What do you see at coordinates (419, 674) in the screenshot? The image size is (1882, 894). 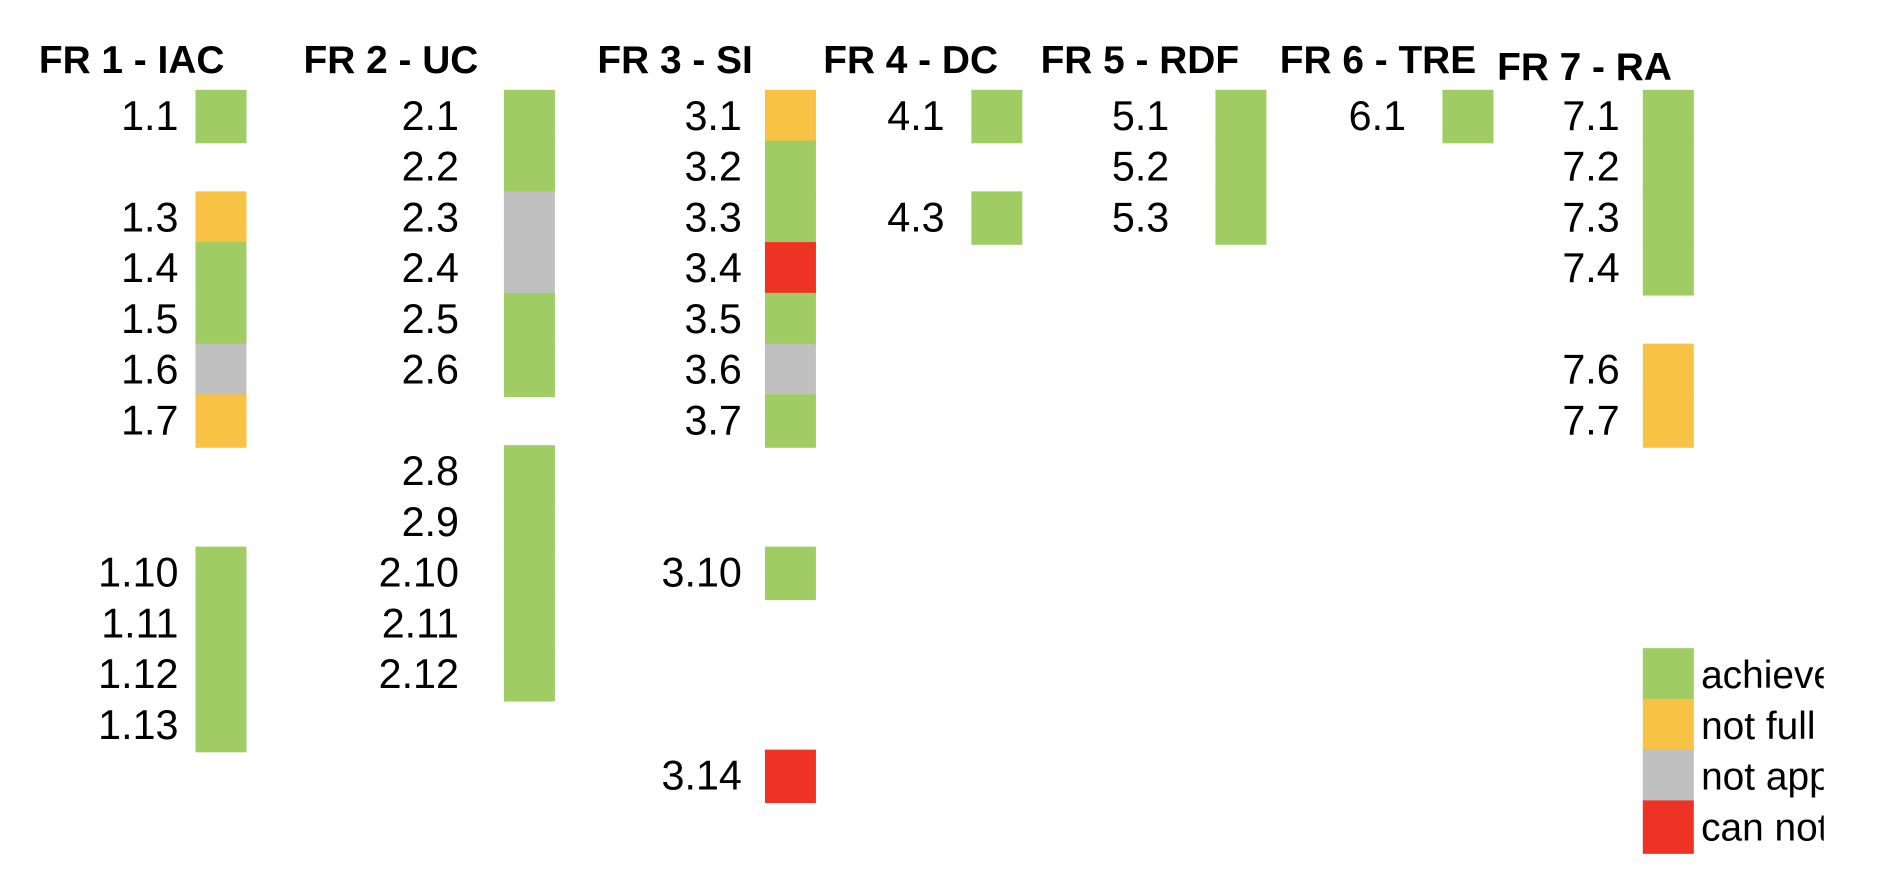 I see `requirement-label: 2.12` at bounding box center [419, 674].